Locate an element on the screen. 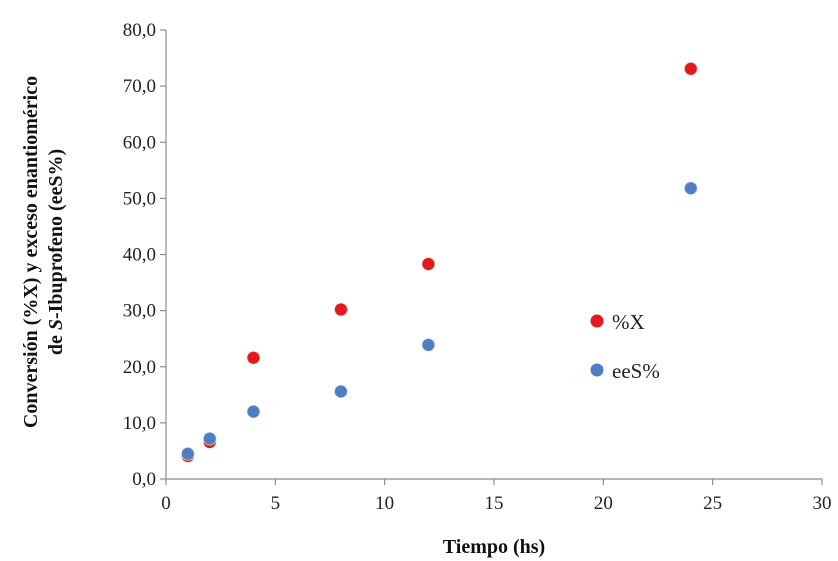 This screenshot has width=838, height=561. legend-label-ees: eeS% is located at coordinates (636, 371).